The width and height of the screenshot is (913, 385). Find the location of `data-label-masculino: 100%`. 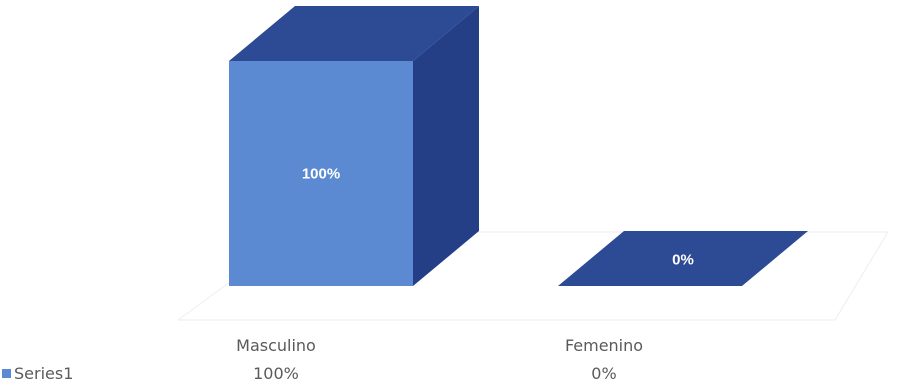

data-label-masculino: 100% is located at coordinates (321, 174).